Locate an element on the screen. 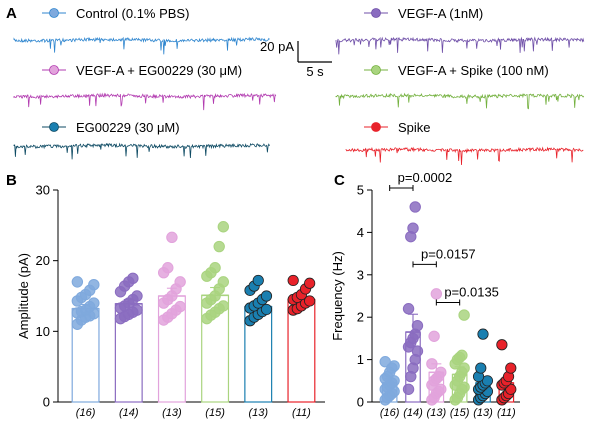 The width and height of the screenshot is (600, 423). y-tick-label: 30 is located at coordinates (43, 190).